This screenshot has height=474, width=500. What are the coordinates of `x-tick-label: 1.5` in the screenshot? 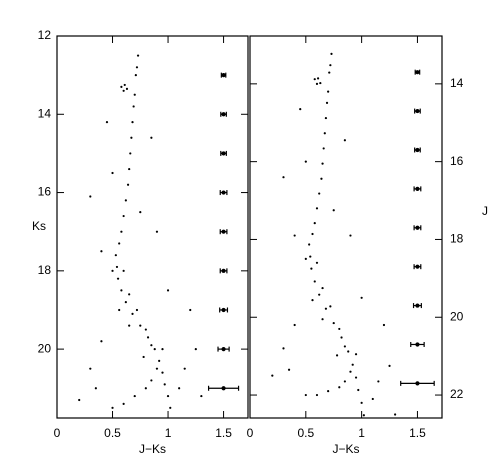 It's located at (223, 433).